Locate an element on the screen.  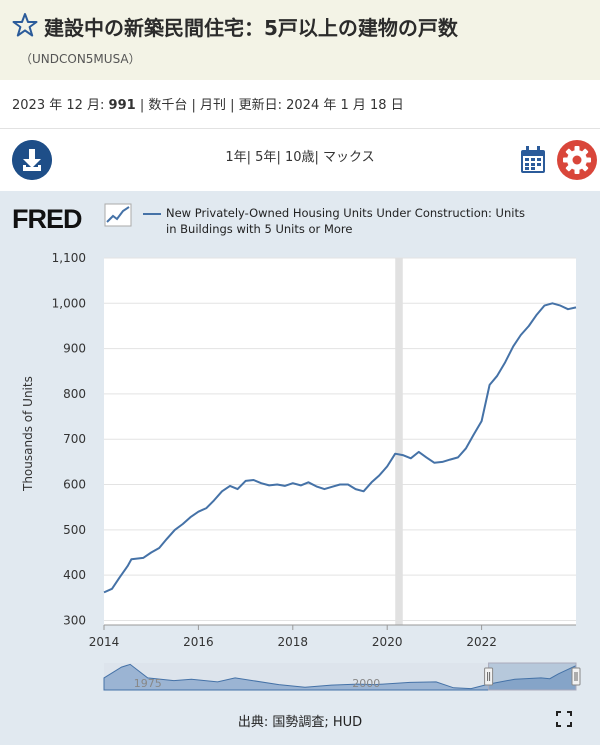
range-10y: 10歳 is located at coordinates (299, 157).